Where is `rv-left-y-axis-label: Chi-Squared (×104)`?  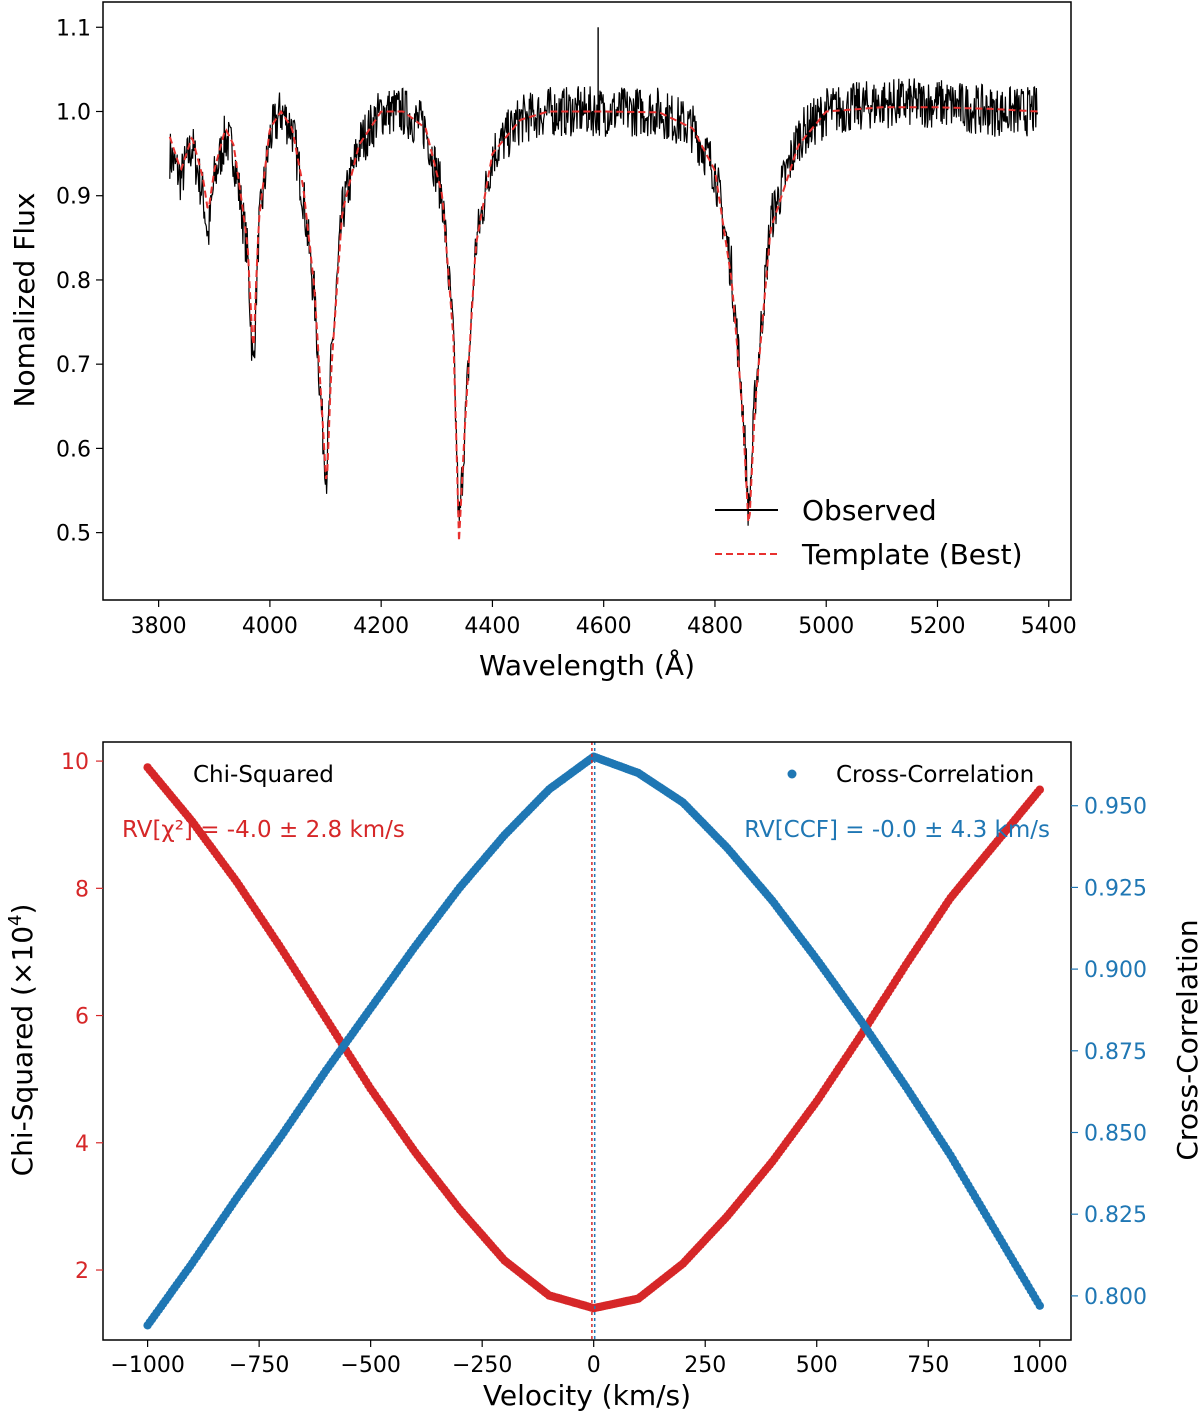
rv-left-y-axis-label: Chi-Squared (×104) is located at coordinates (22, 1040).